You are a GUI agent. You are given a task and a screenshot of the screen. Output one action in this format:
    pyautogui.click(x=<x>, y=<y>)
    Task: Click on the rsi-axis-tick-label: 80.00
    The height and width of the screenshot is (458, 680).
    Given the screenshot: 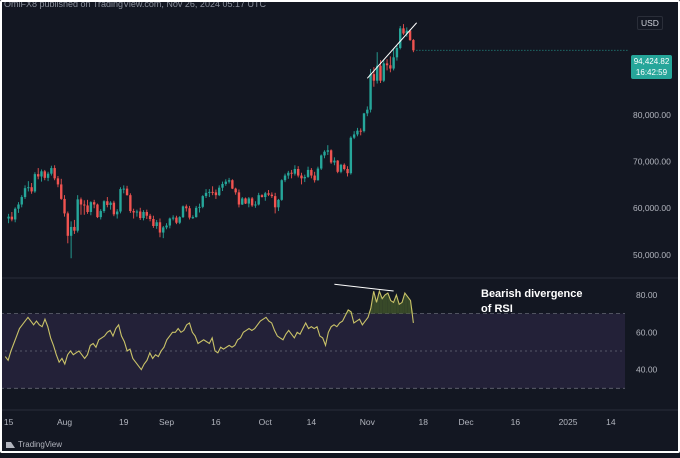 What is the action you would take?
    pyautogui.click(x=647, y=295)
    